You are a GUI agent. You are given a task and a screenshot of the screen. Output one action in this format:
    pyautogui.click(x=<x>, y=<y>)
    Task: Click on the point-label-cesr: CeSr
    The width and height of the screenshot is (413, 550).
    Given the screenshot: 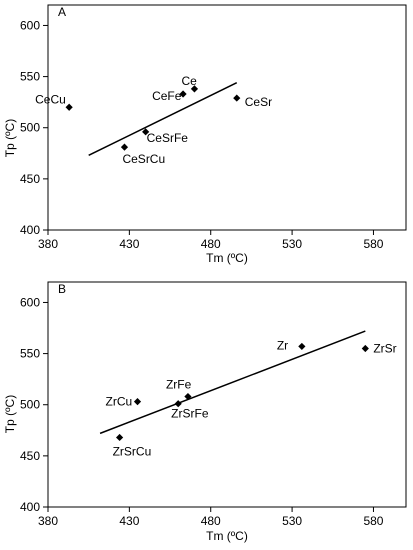 What is the action you would take?
    pyautogui.click(x=258, y=102)
    